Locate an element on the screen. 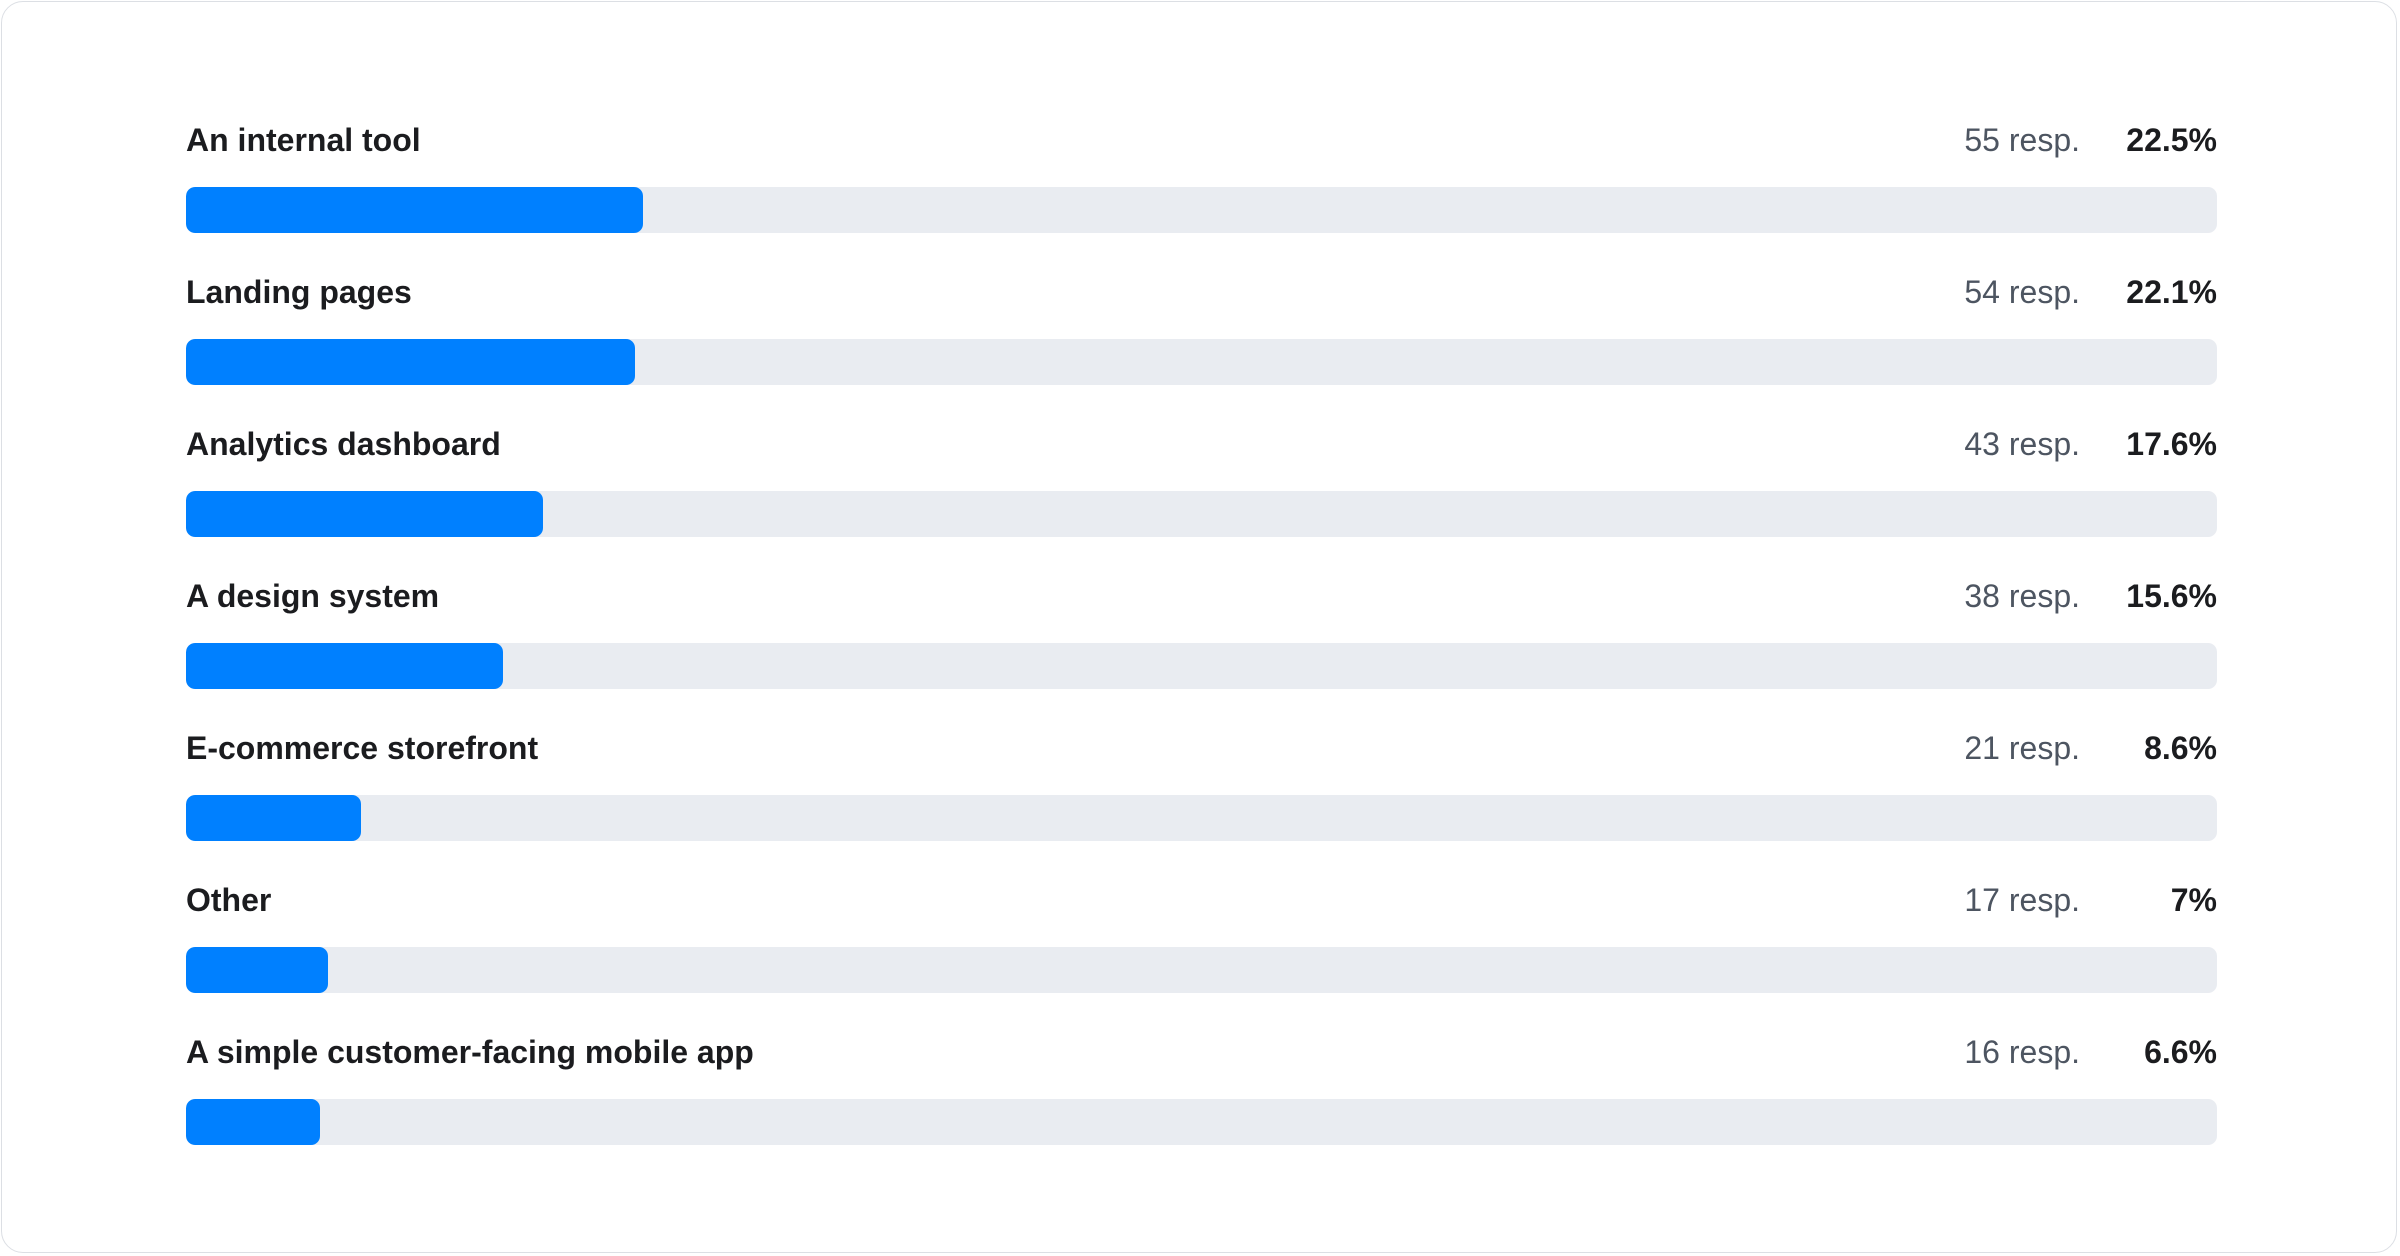 This screenshot has width=2400, height=1256. row-header: Analytics dashboard 43 resp. 17.6% is located at coordinates (1201, 444).